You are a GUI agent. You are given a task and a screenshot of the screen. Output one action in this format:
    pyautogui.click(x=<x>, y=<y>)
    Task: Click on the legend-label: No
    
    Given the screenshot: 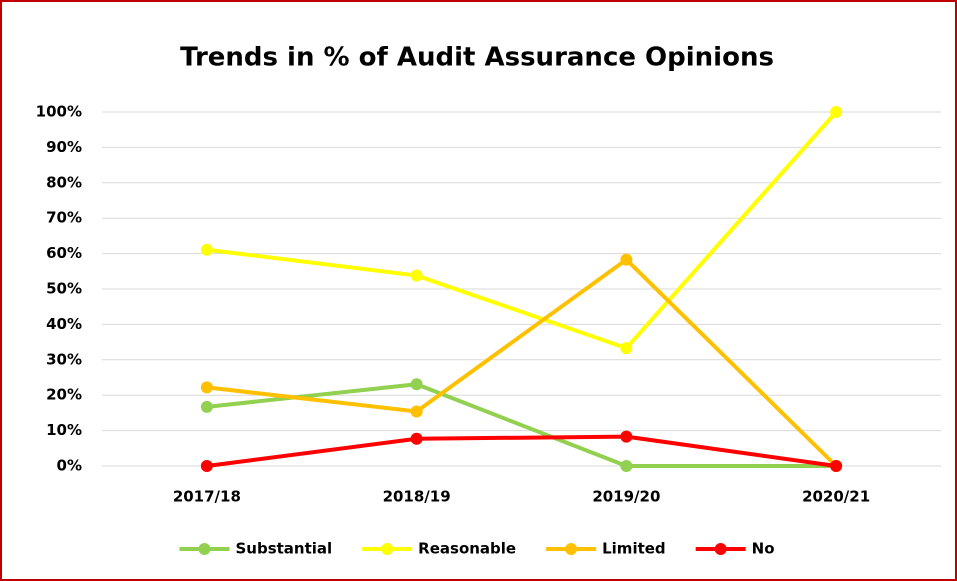 What is the action you would take?
    pyautogui.click(x=763, y=549)
    